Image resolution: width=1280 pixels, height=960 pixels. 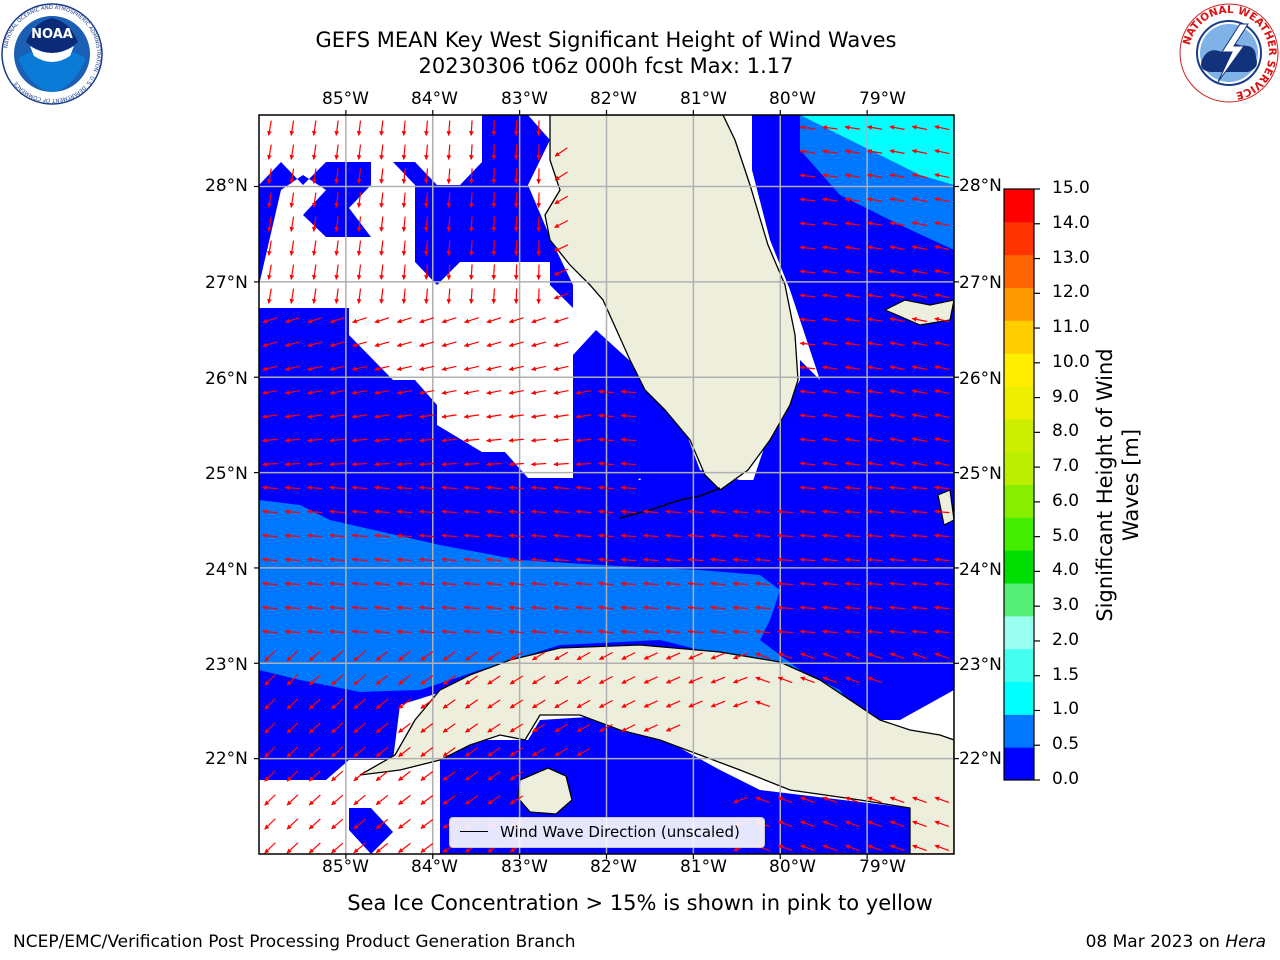 I want to click on lon-tick-top-83: 83°W, so click(x=524, y=99).